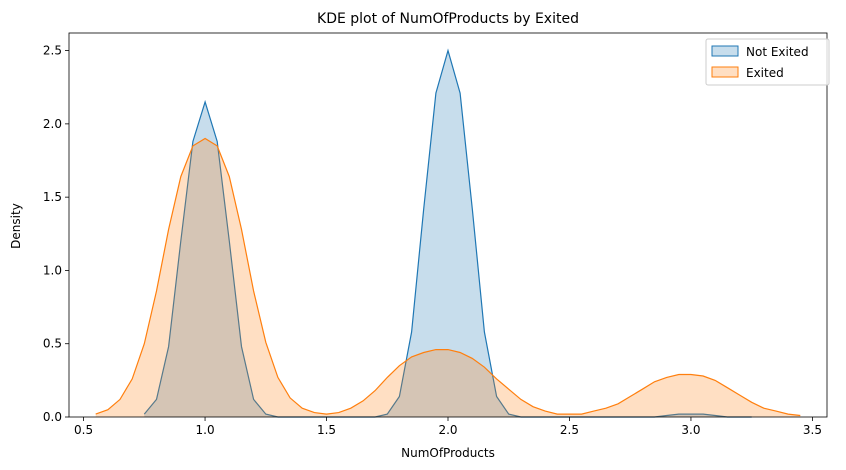 The image size is (846, 470). What do you see at coordinates (448, 453) in the screenshot?
I see `x-axis-label: NumOfProducts` at bounding box center [448, 453].